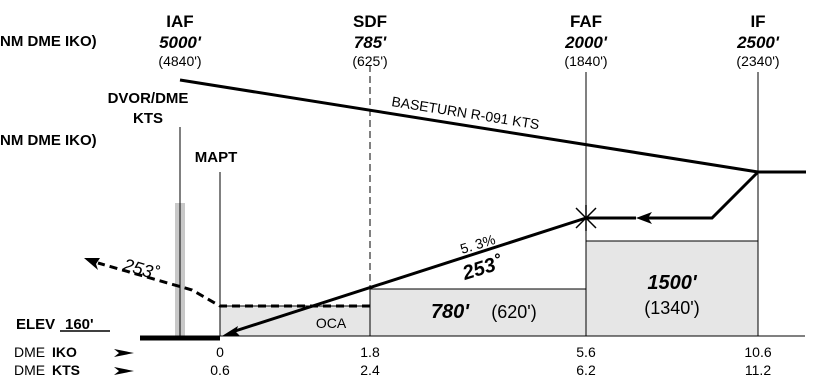  What do you see at coordinates (370, 21) in the screenshot?
I see `sdf-name: SDF` at bounding box center [370, 21].